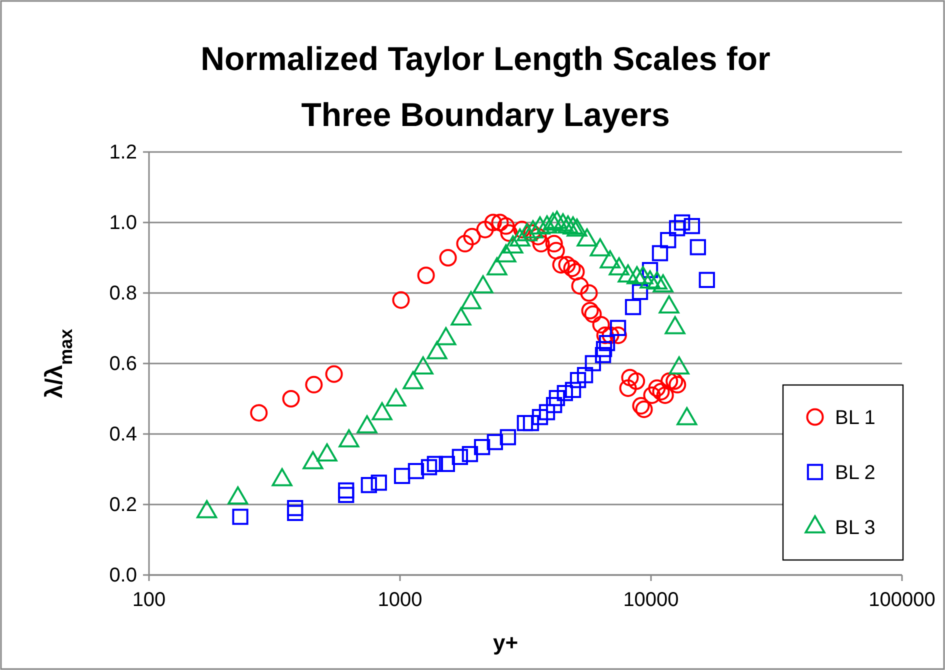  What do you see at coordinates (123, 363) in the screenshot?
I see `y-tick-label: 0.6` at bounding box center [123, 363].